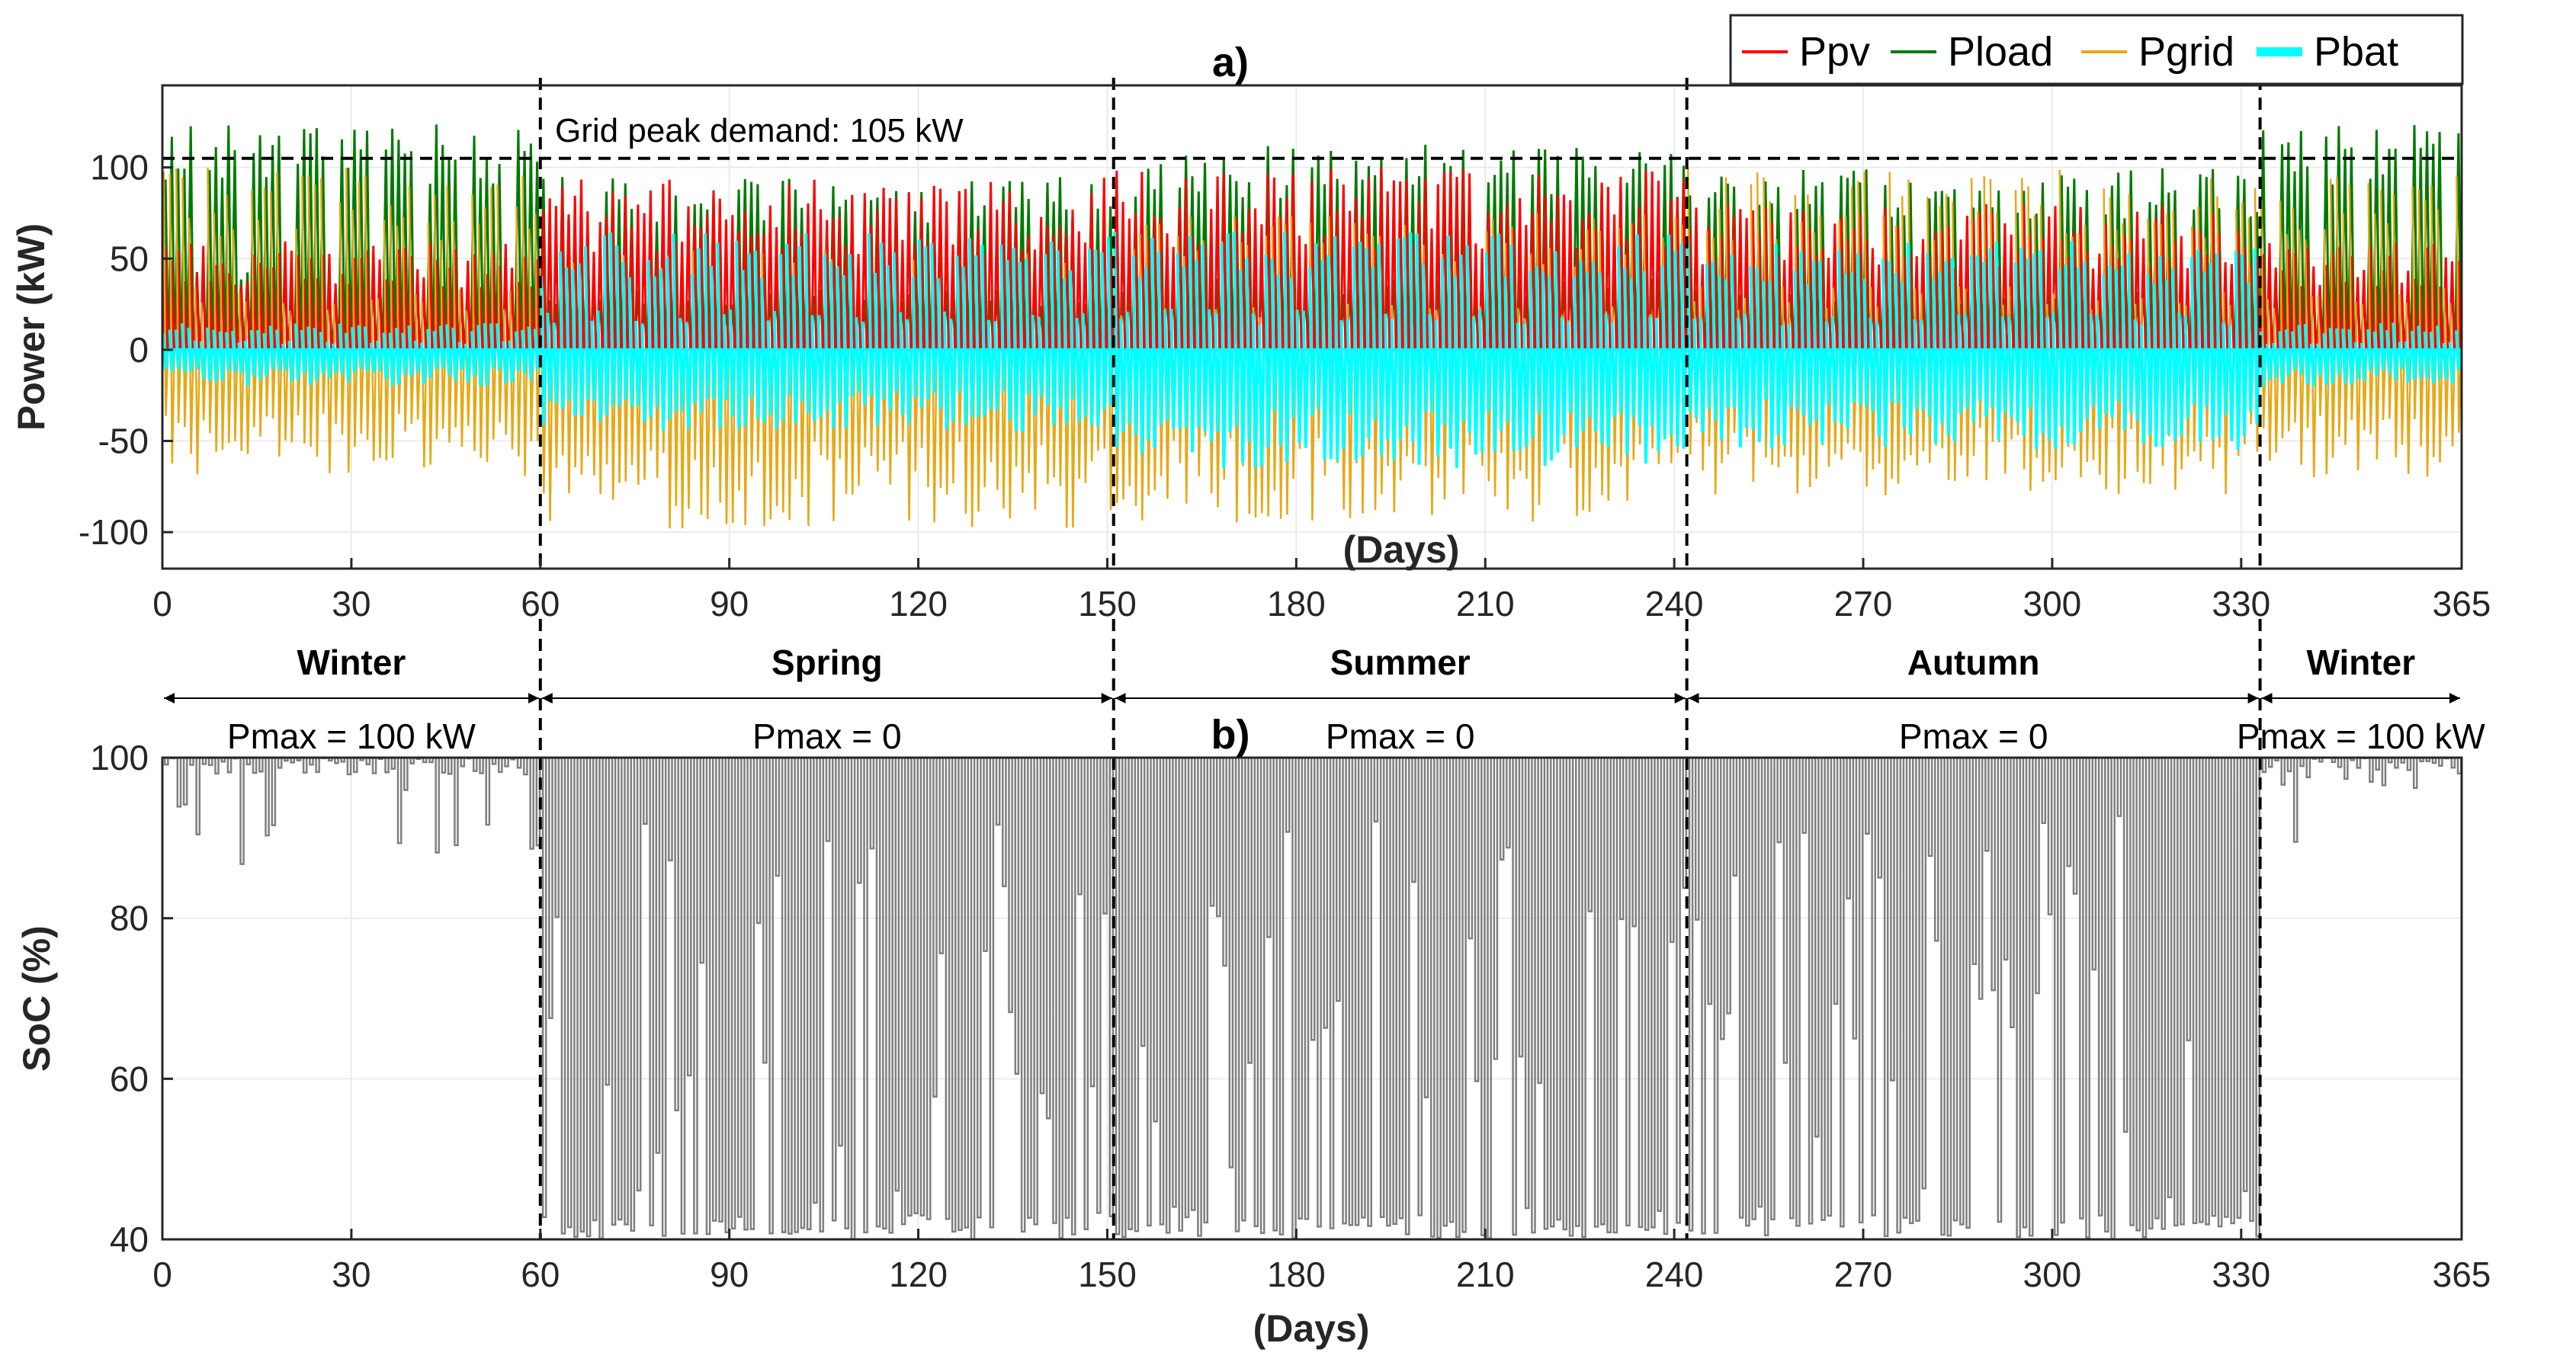 The height and width of the screenshot is (1372, 2576). I want to click on soc-x-ticks: 0 30 60 90 120 150 180 210 240 270 300 330 365, so click(1321, 1261).